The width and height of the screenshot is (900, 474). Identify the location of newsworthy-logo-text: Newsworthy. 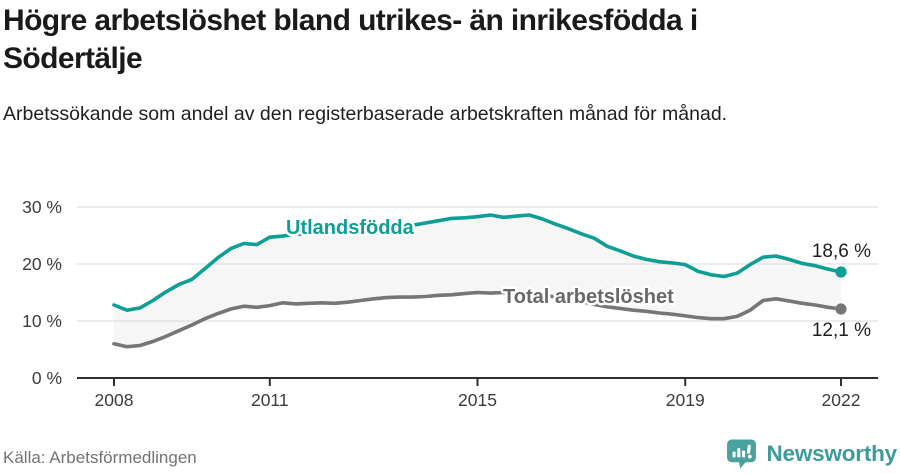
(831, 453).